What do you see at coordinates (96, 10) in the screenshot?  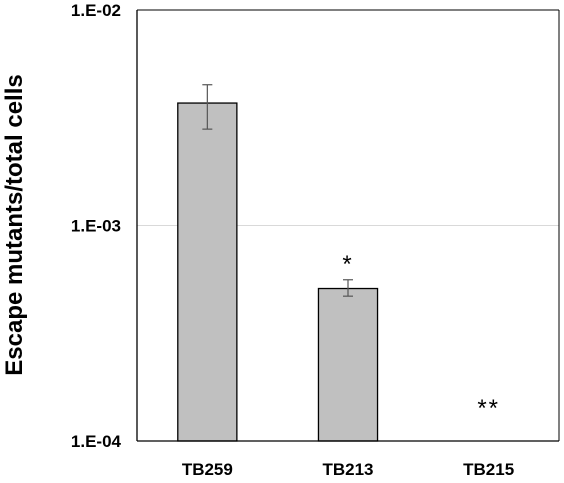 I see `y-tick-label: 1.E-02` at bounding box center [96, 10].